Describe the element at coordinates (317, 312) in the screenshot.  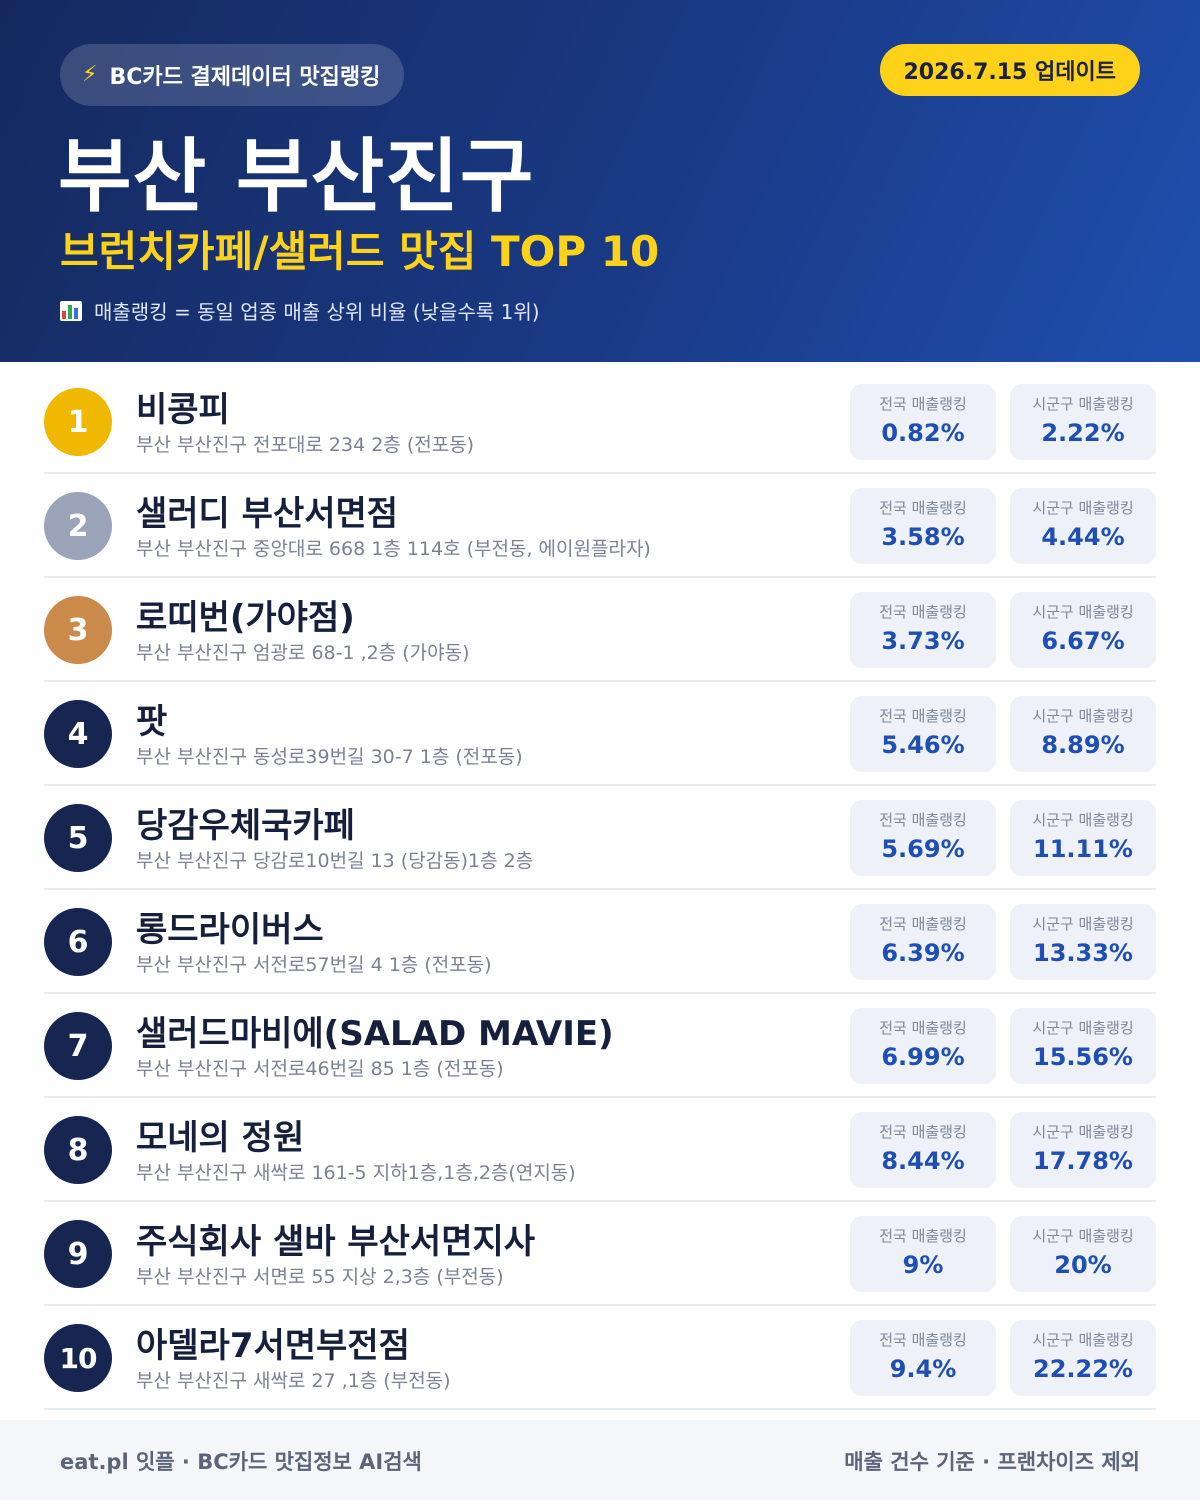
I see `ranking-note-text: 매출랭킹 = 동일 업종 매출 상위 비율 (낮을수록 1위)` at that location.